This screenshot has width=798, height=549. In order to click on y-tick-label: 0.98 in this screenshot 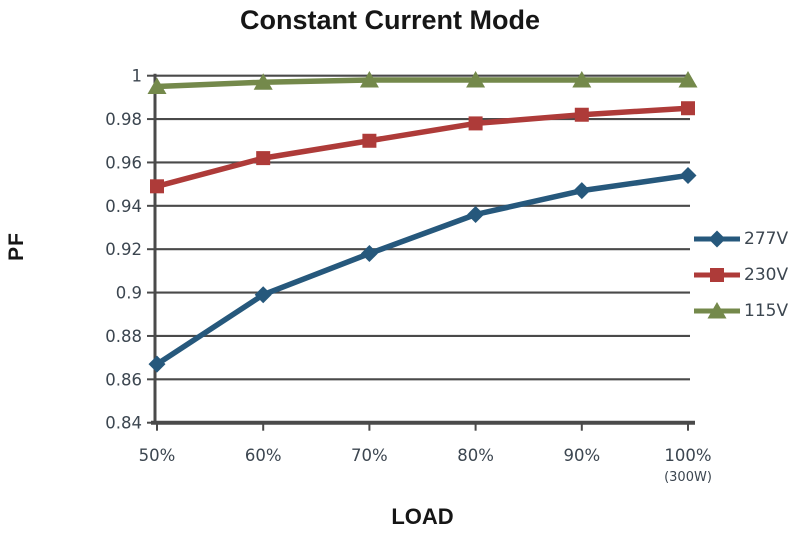, I will do `click(123, 119)`.